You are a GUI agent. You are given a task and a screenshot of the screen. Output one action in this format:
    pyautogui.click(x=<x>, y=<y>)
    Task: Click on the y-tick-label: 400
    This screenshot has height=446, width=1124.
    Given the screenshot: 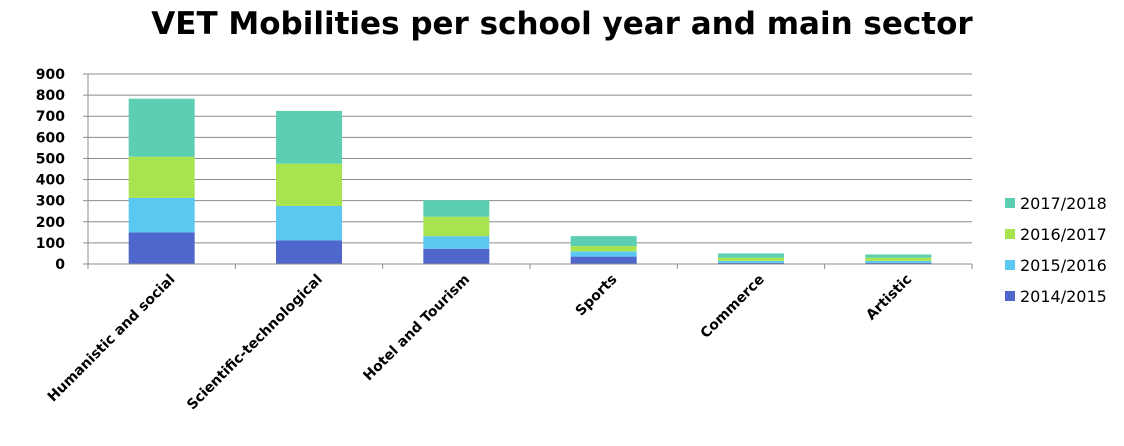 What is the action you would take?
    pyautogui.click(x=50, y=181)
    